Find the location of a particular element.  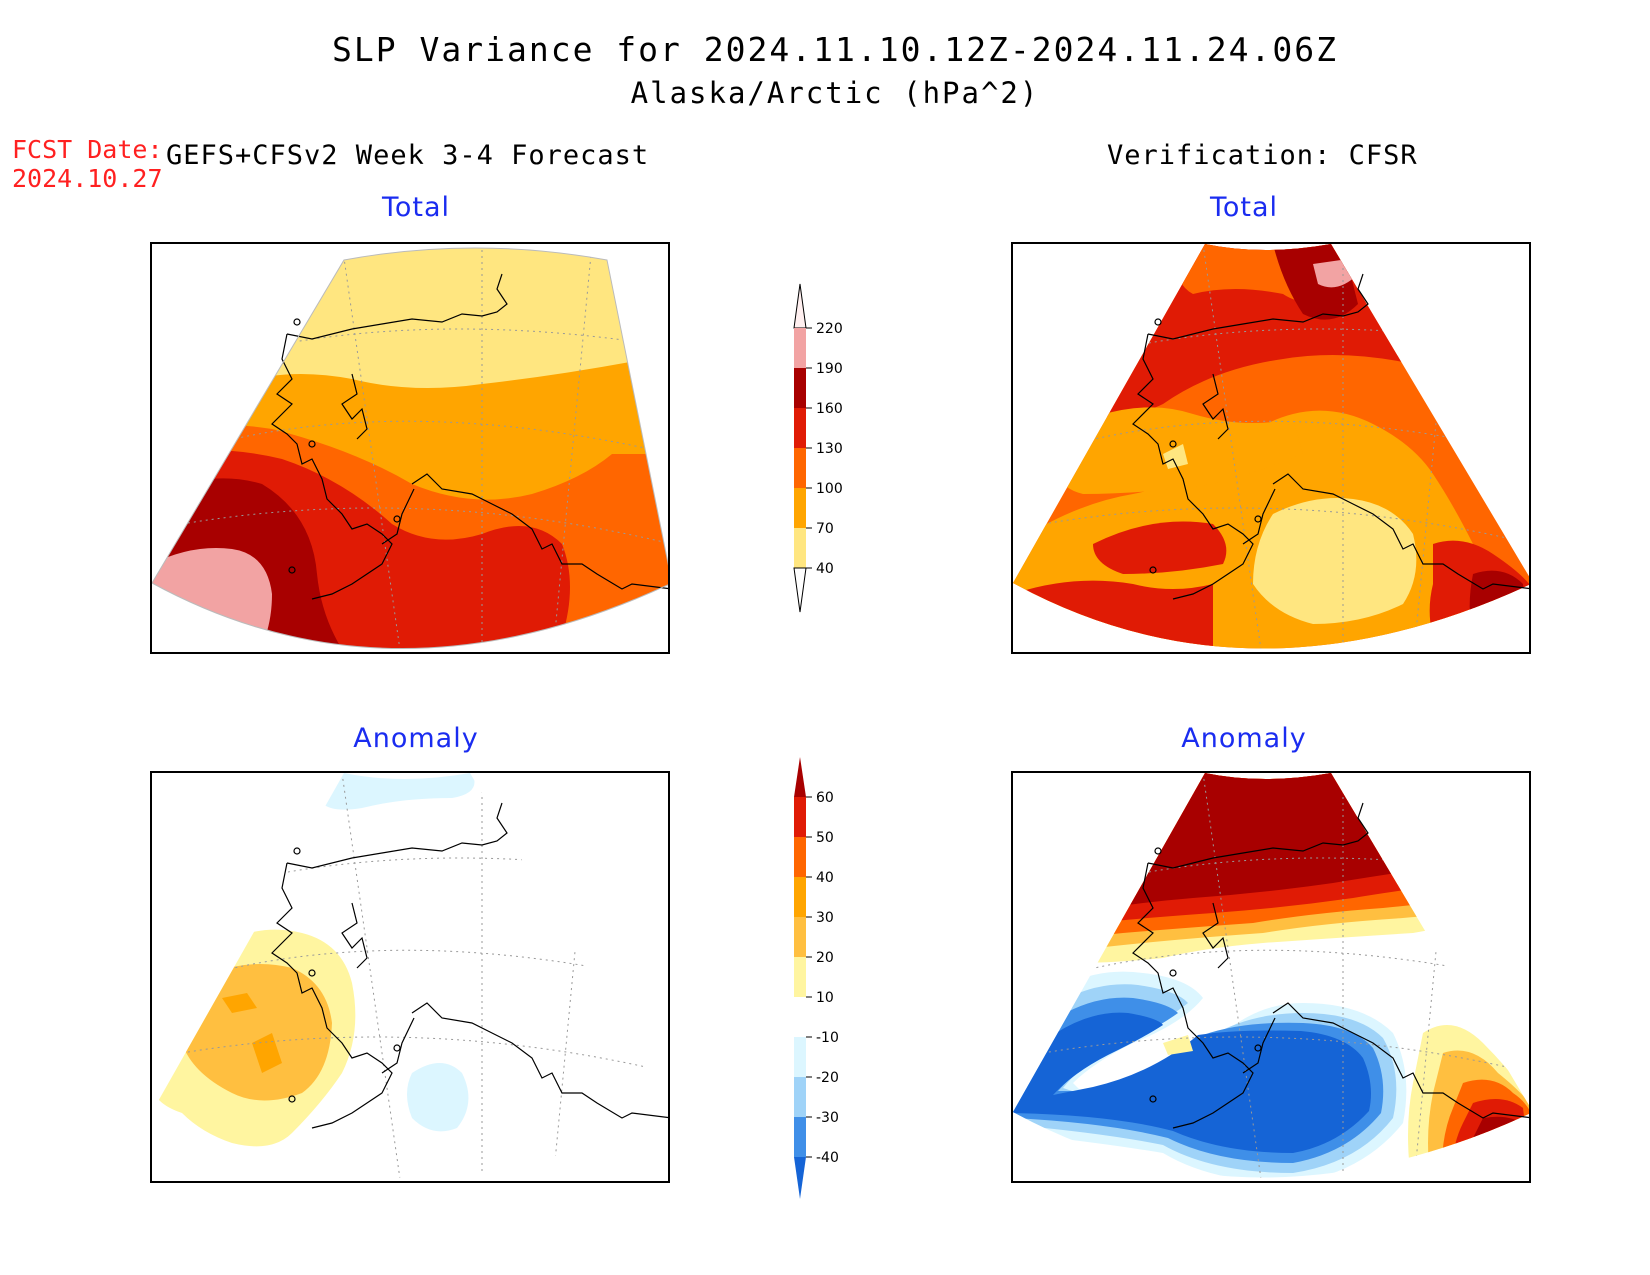

cb-total-label-130: 130 is located at coordinates (829, 449).